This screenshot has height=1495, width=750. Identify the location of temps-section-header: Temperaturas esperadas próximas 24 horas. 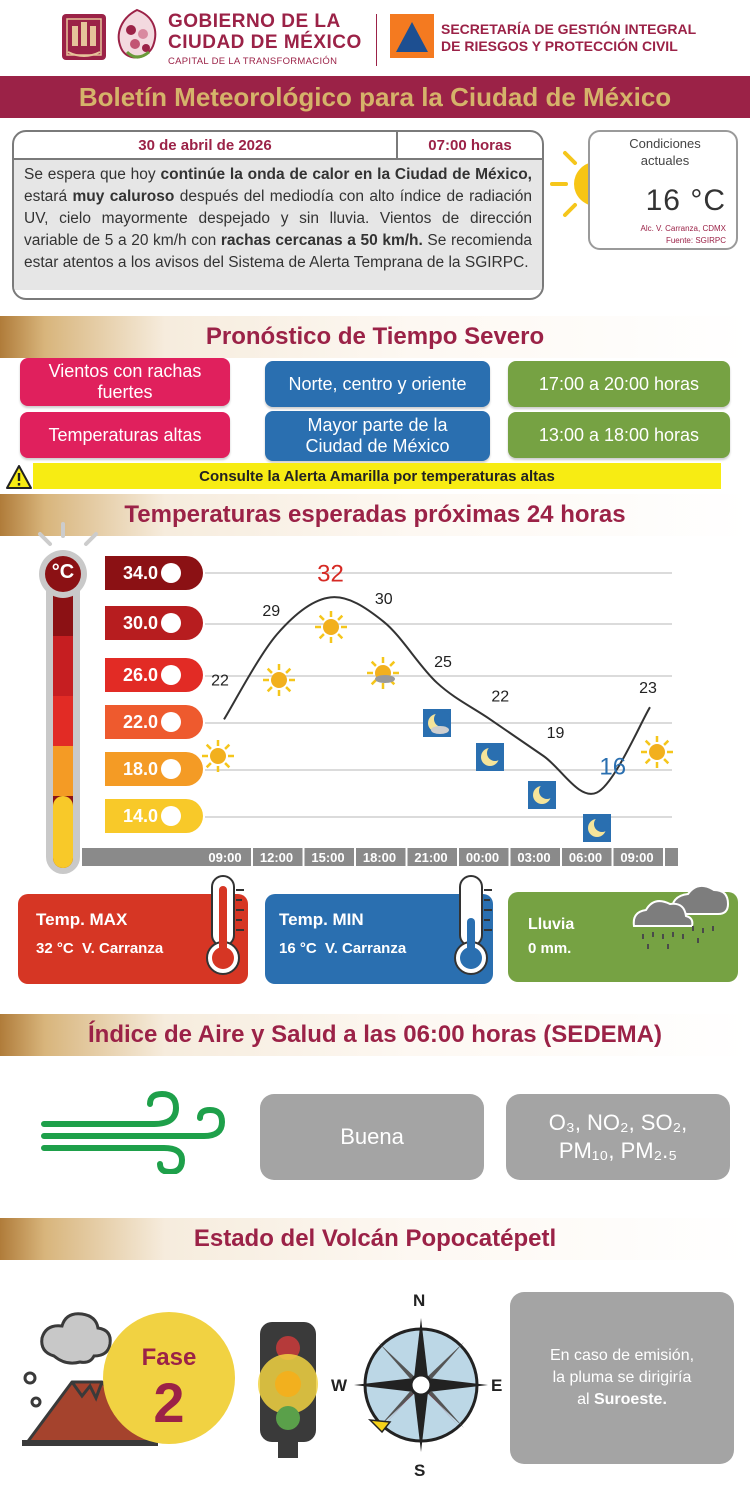
(375, 515).